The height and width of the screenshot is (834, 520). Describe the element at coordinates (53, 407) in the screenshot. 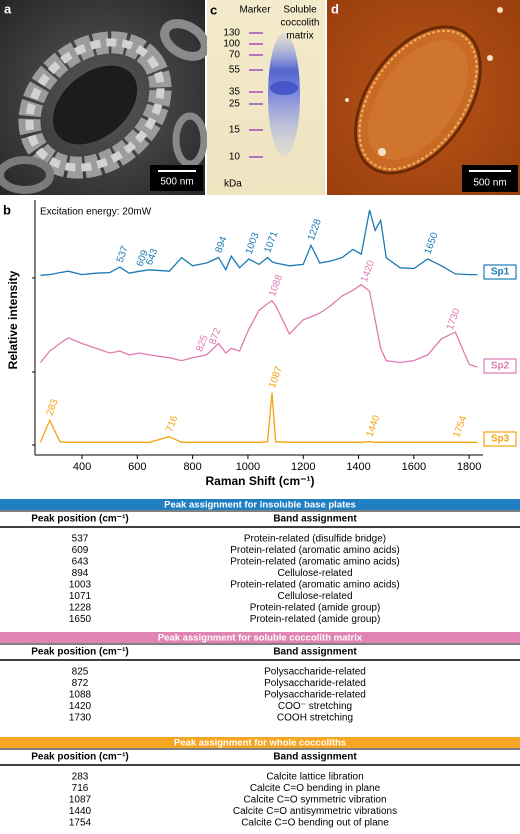

I see `peak-label: 283` at that location.